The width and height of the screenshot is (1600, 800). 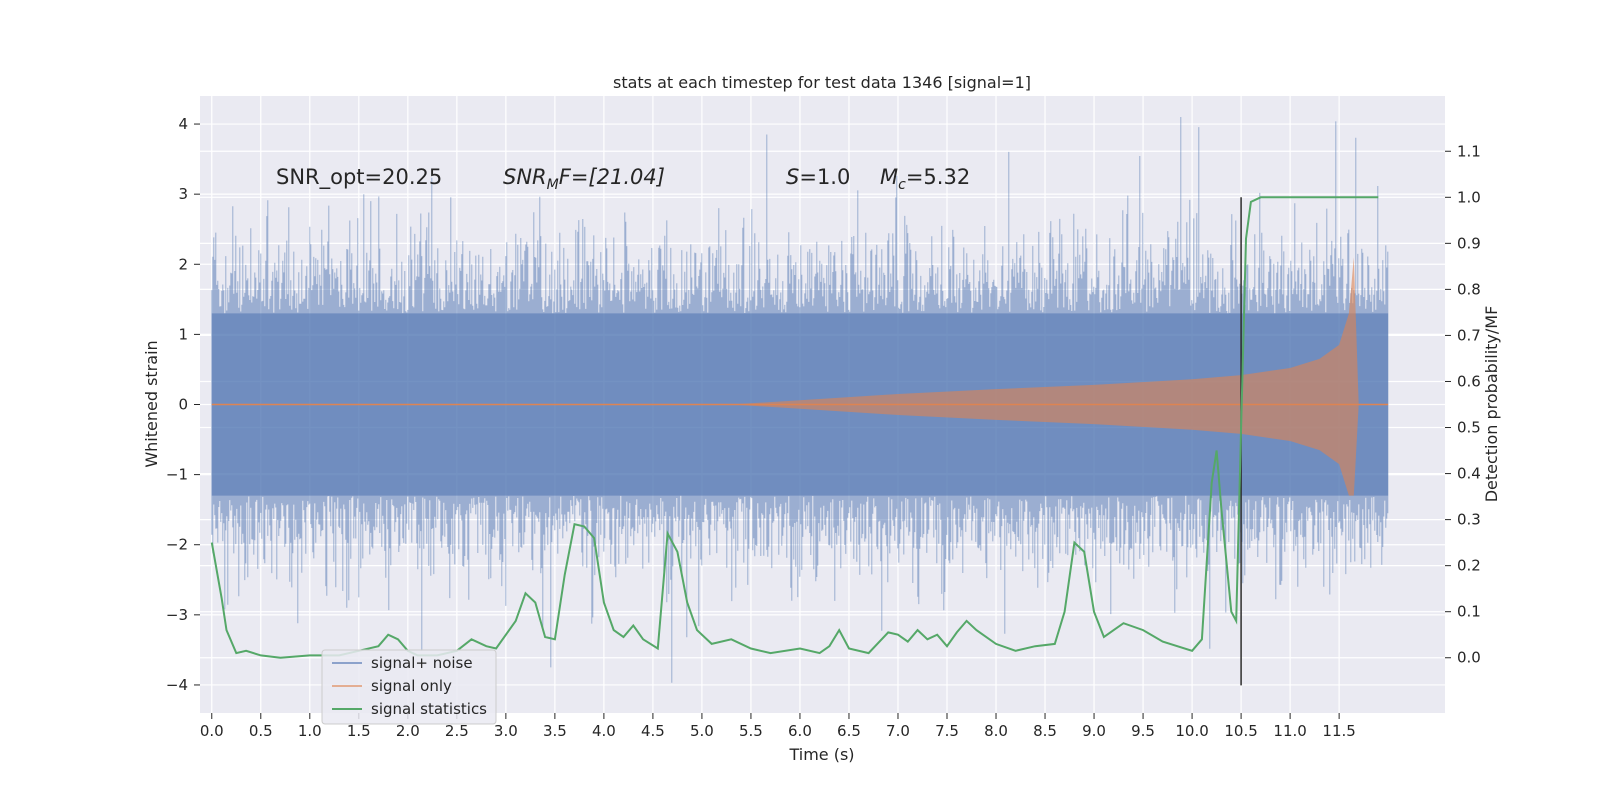 What do you see at coordinates (151, 403) in the screenshot?
I see `y-axis-label: Whitened strain` at bounding box center [151, 403].